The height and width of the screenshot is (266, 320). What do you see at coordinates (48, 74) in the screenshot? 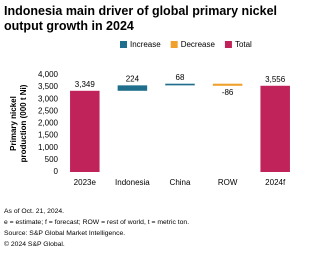
I see `y-tick-label: 4,000` at bounding box center [48, 74].